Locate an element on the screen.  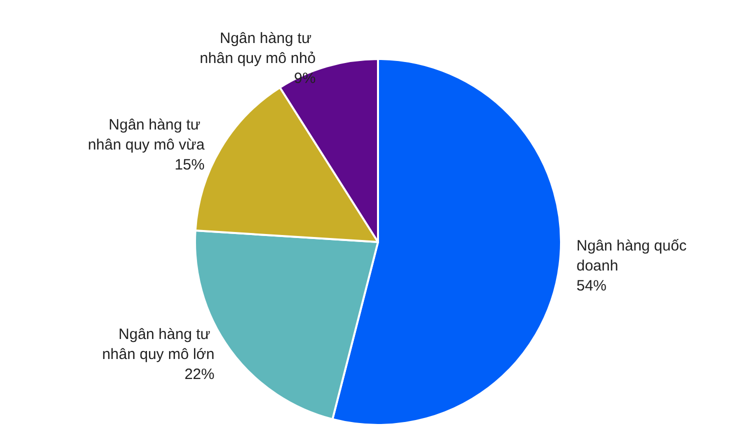
slice-label: Ngân hàng quốc doanh is located at coordinates (633, 255).